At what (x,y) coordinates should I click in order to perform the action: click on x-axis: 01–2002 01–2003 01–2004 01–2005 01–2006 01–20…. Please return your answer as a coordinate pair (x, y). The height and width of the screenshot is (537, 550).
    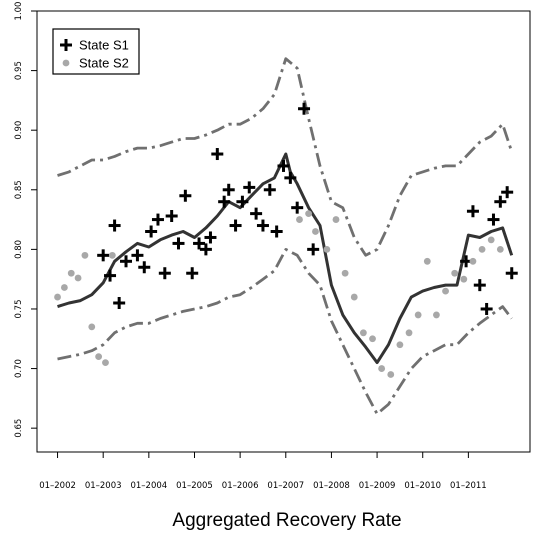
    Looking at the image, I should click on (263, 471).